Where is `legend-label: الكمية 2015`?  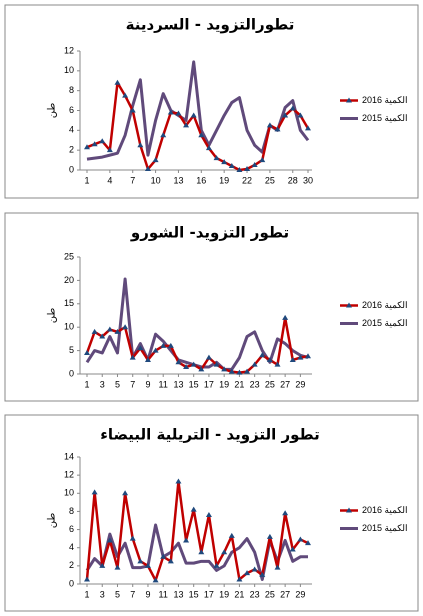 legend-label: الكمية 2015 is located at coordinates (385, 118).